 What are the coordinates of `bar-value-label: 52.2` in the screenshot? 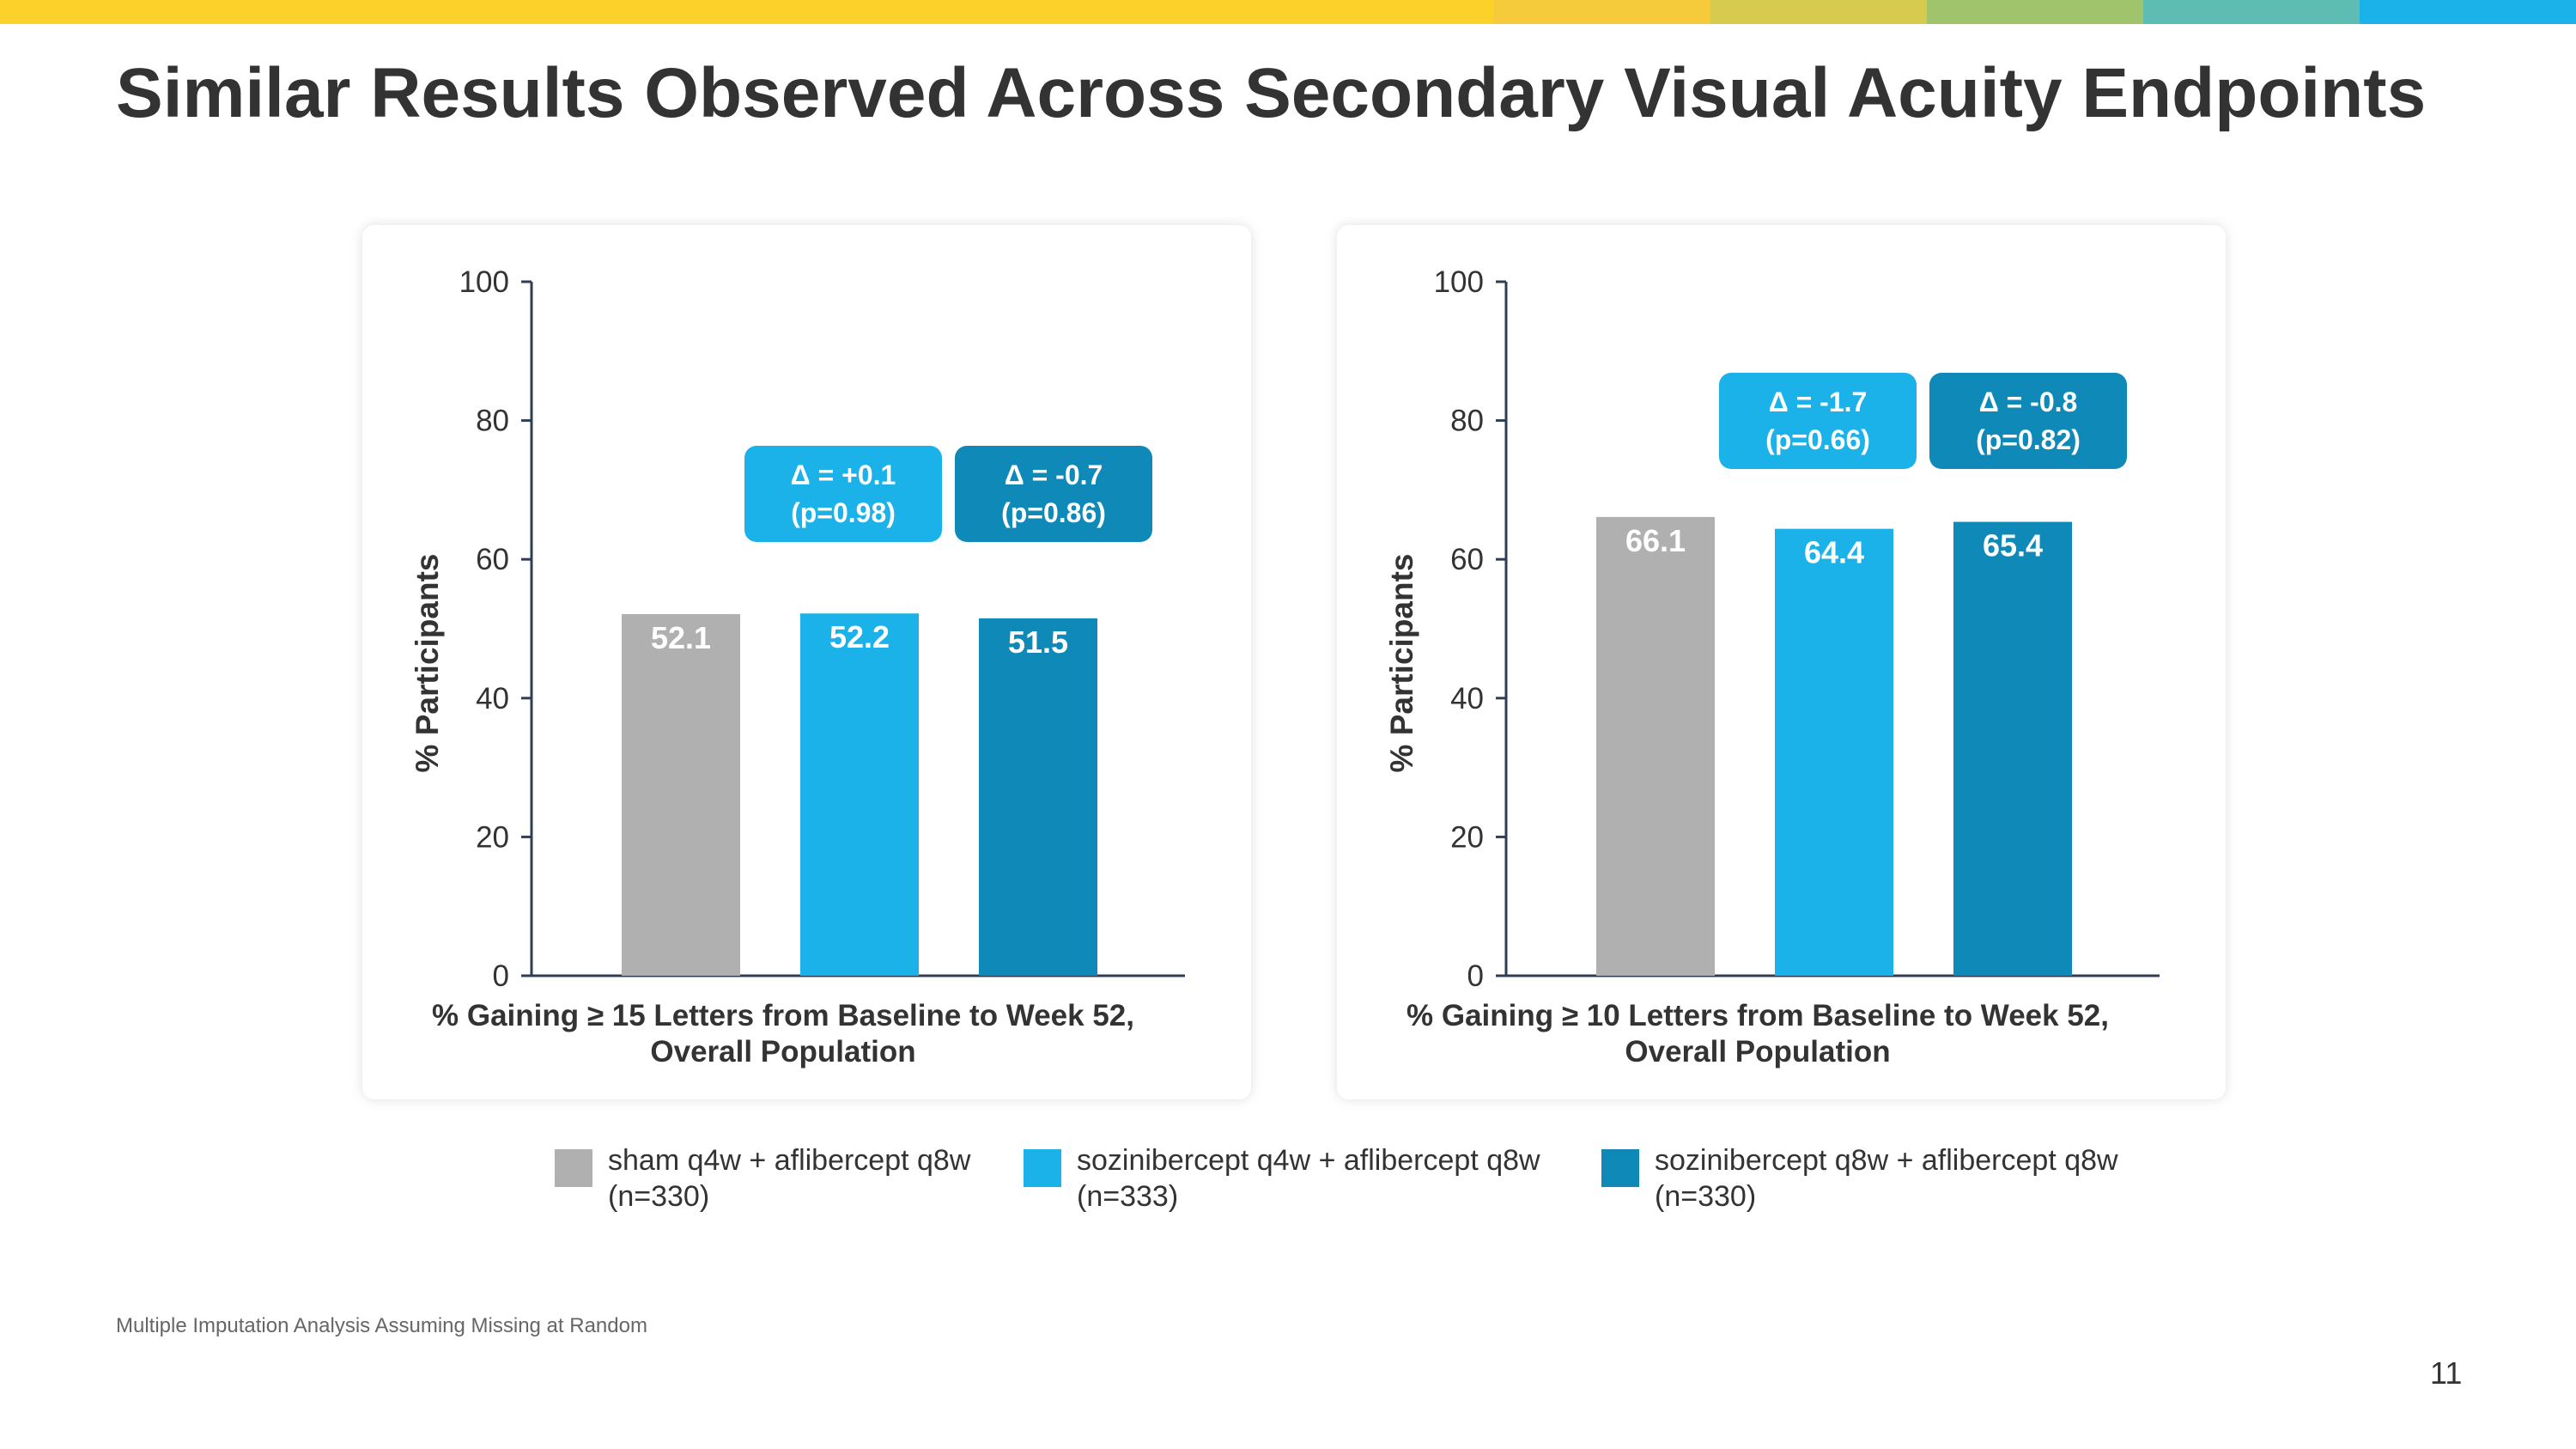 It's located at (859, 636).